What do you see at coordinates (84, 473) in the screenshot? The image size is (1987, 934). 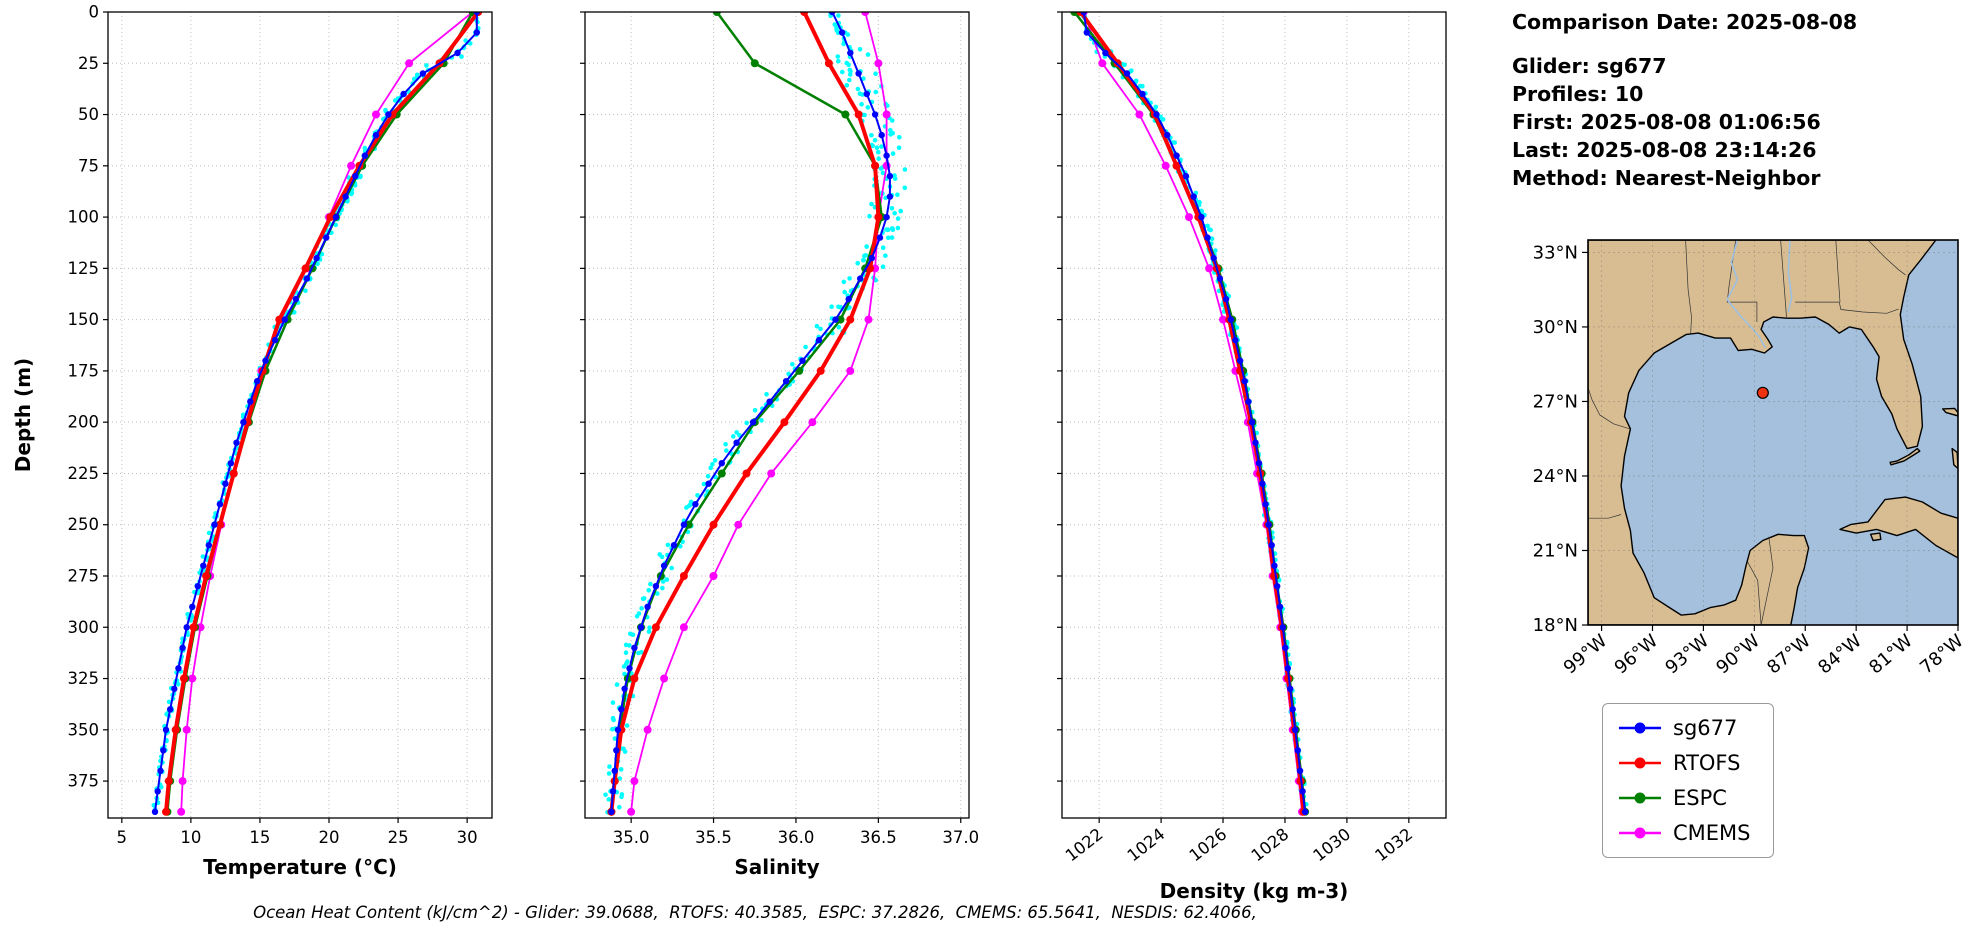 I see `svg-text: 225` at bounding box center [84, 473].